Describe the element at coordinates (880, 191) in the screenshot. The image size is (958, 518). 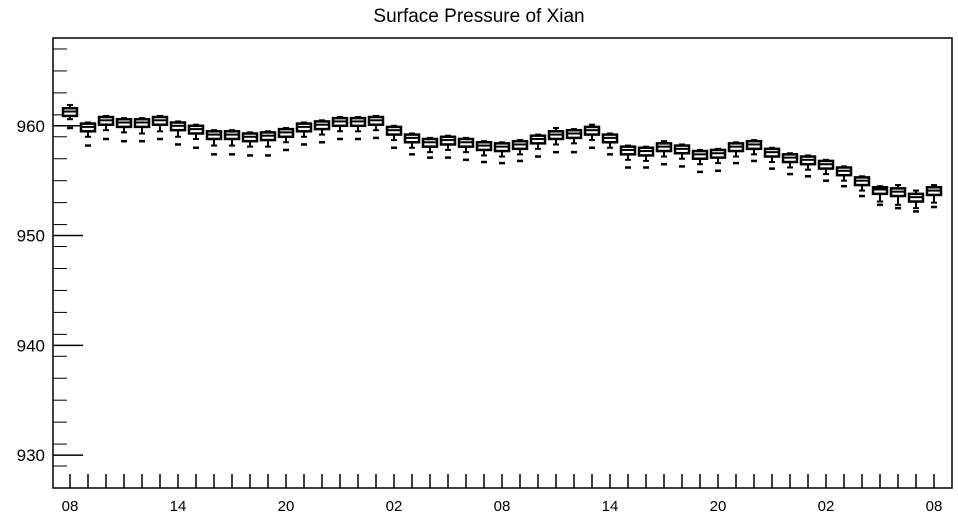
I see `box-body` at that location.